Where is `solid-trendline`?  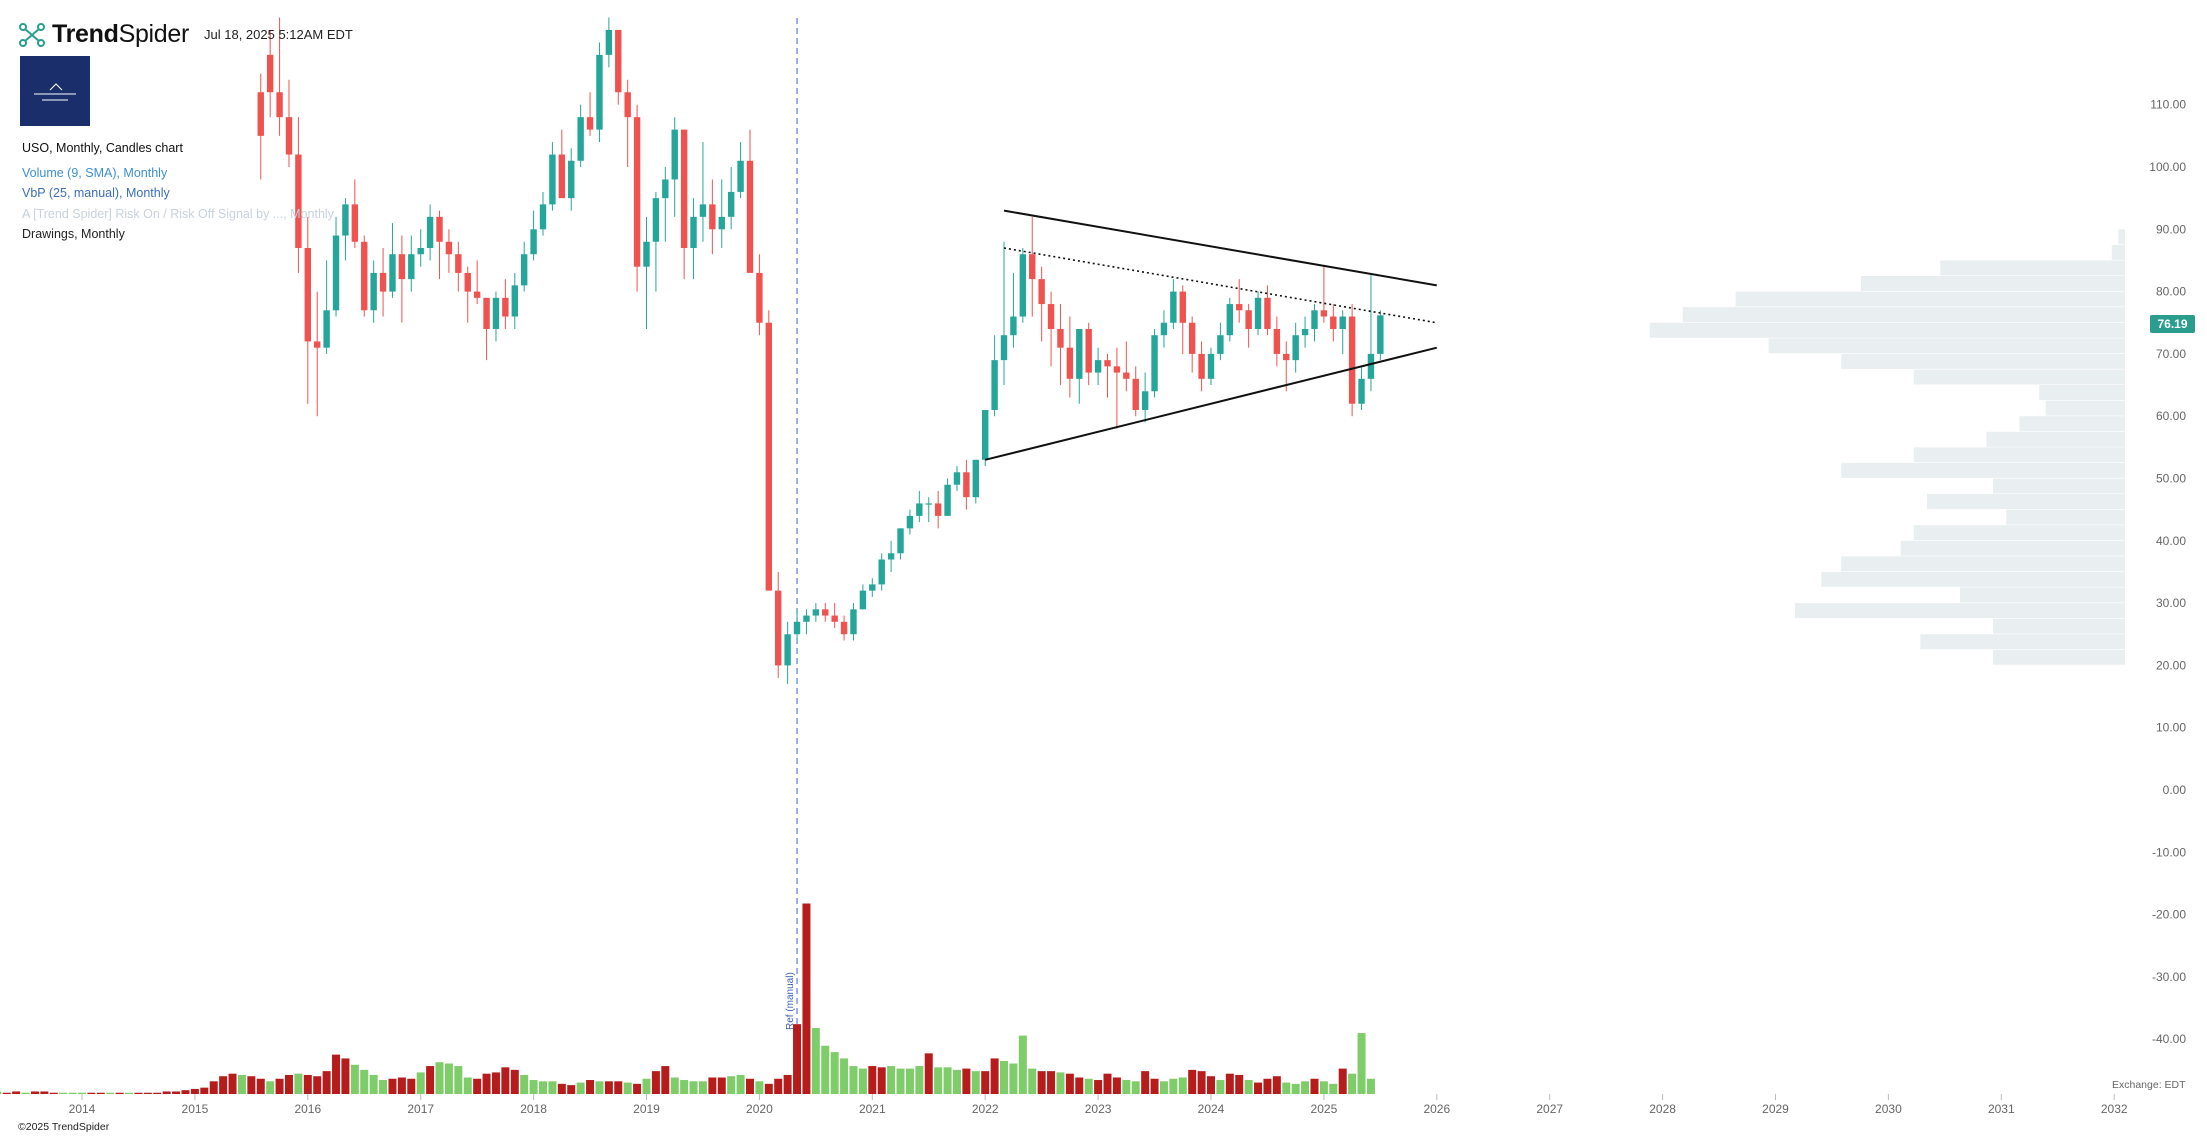 solid-trendline is located at coordinates (1220, 248).